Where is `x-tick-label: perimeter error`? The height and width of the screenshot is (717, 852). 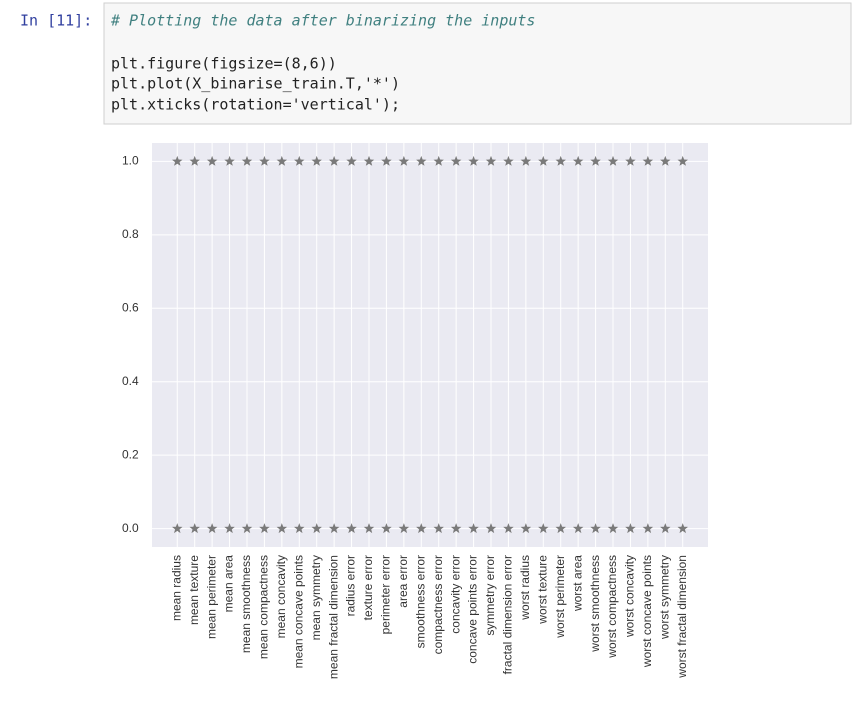 x-tick-label: perimeter error is located at coordinates (386, 594).